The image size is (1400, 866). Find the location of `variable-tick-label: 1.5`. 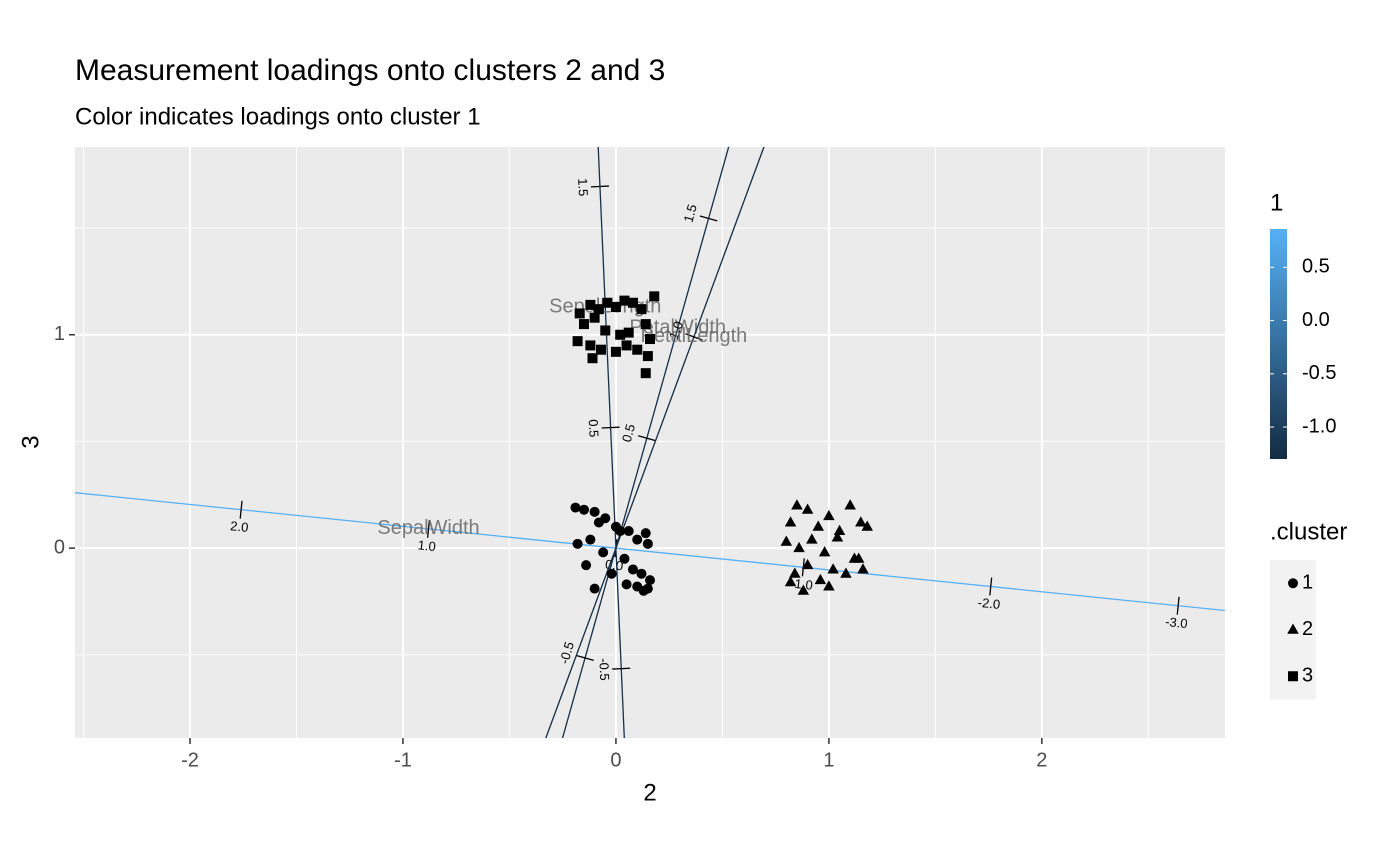

variable-tick-label: 1.5 is located at coordinates (690, 213).